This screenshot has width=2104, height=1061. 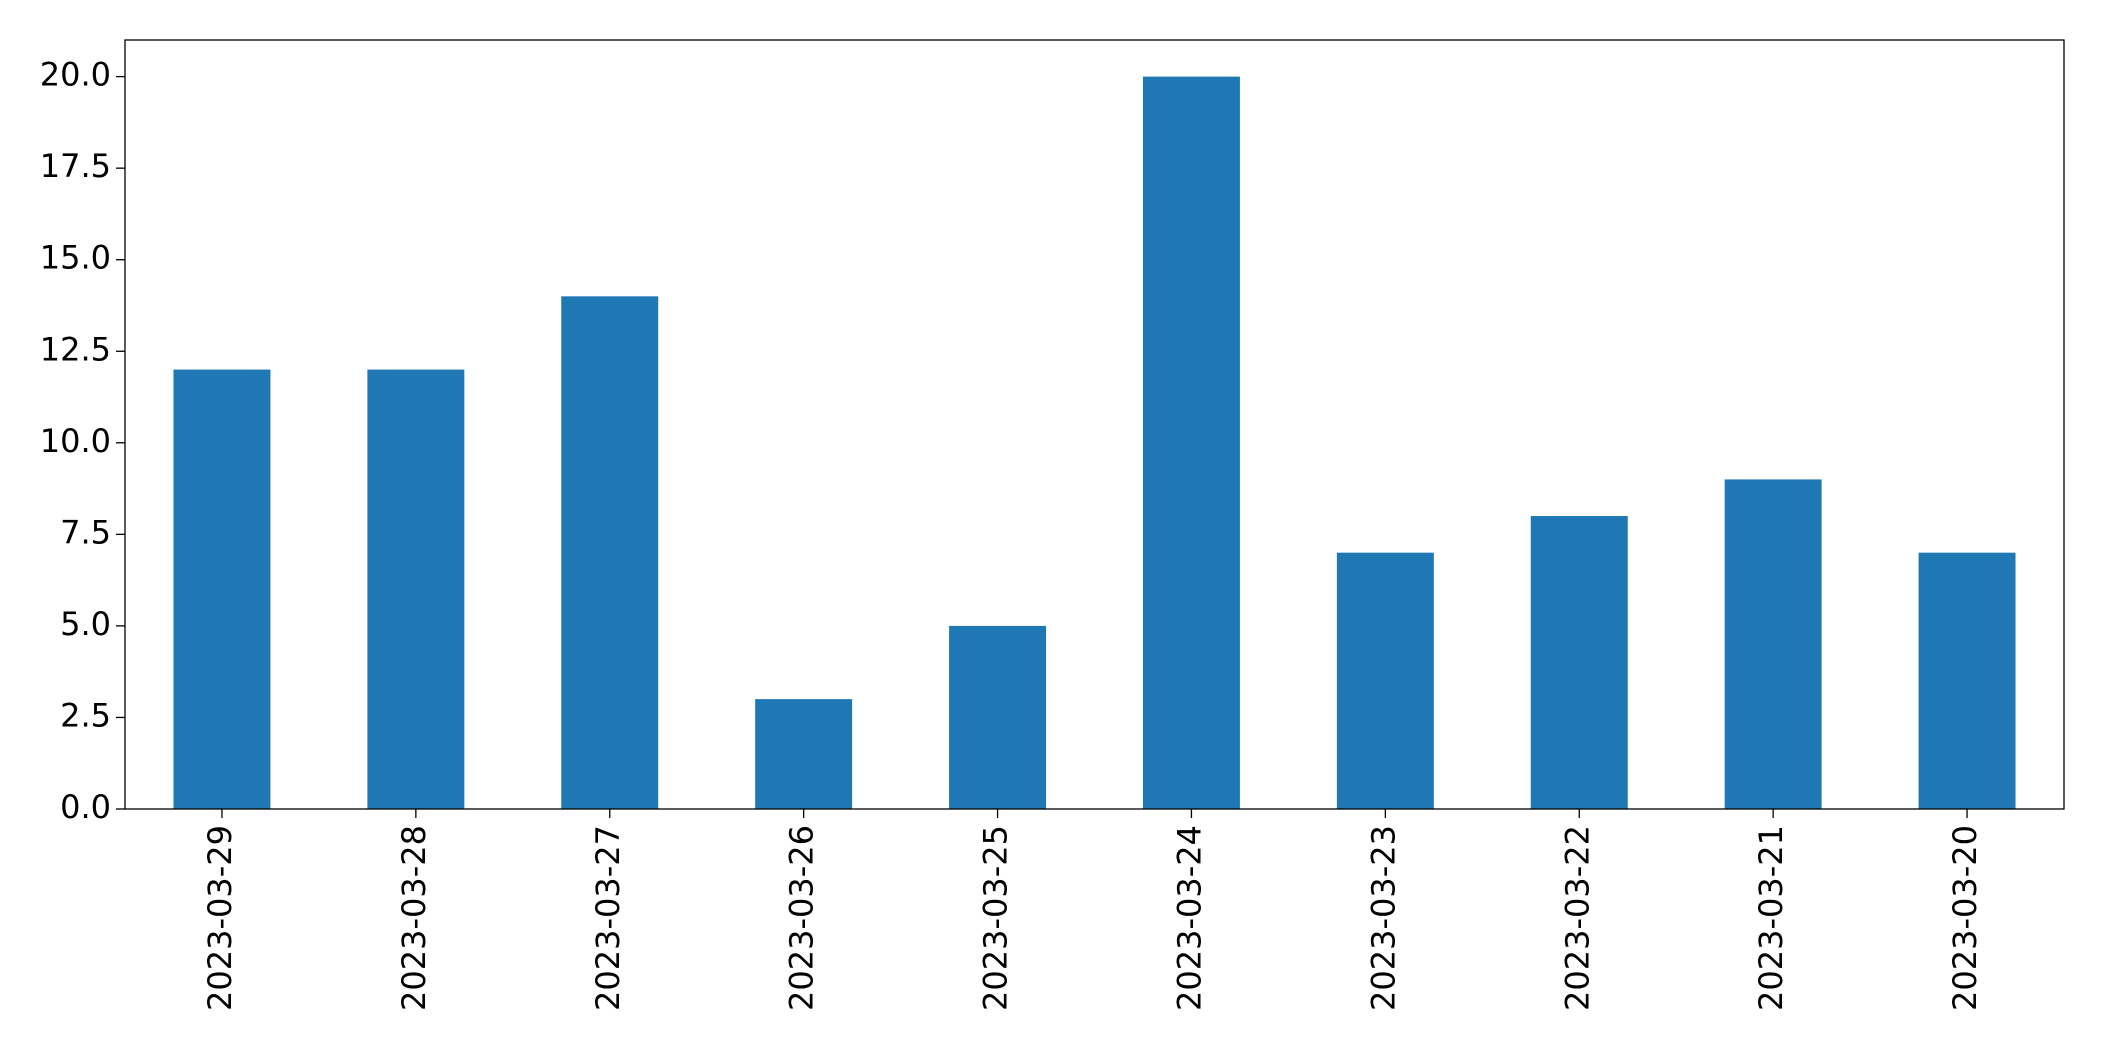 What do you see at coordinates (996, 918) in the screenshot?
I see `x-tick-label: 2023-03-25` at bounding box center [996, 918].